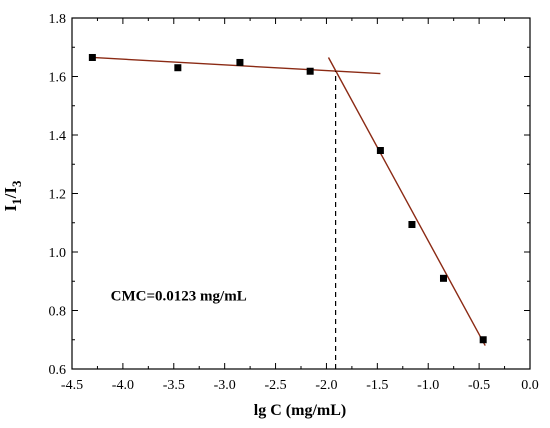 The height and width of the screenshot is (428, 550). Describe the element at coordinates (377, 385) in the screenshot. I see `x-tick-label: -1.5` at that location.